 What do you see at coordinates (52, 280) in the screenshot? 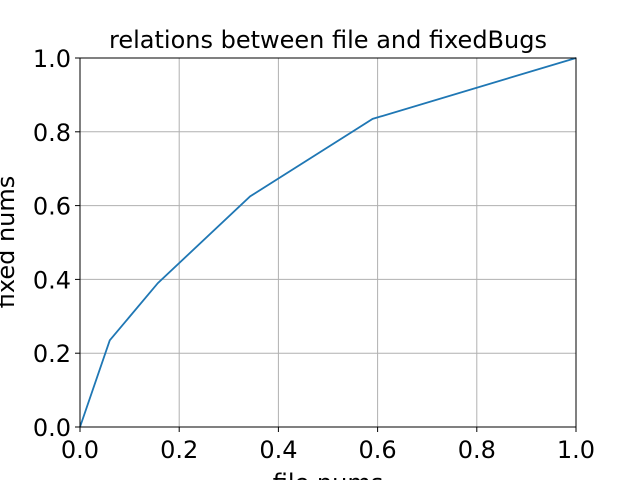
I see `y-tick-label: 0.4` at bounding box center [52, 280].